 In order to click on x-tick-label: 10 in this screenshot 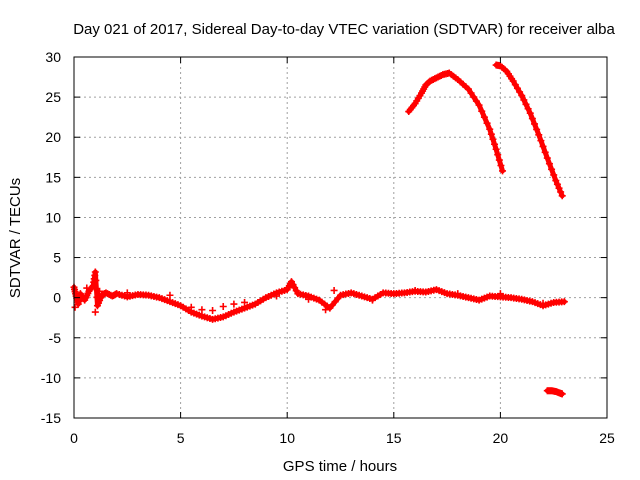, I will do `click(287, 438)`.